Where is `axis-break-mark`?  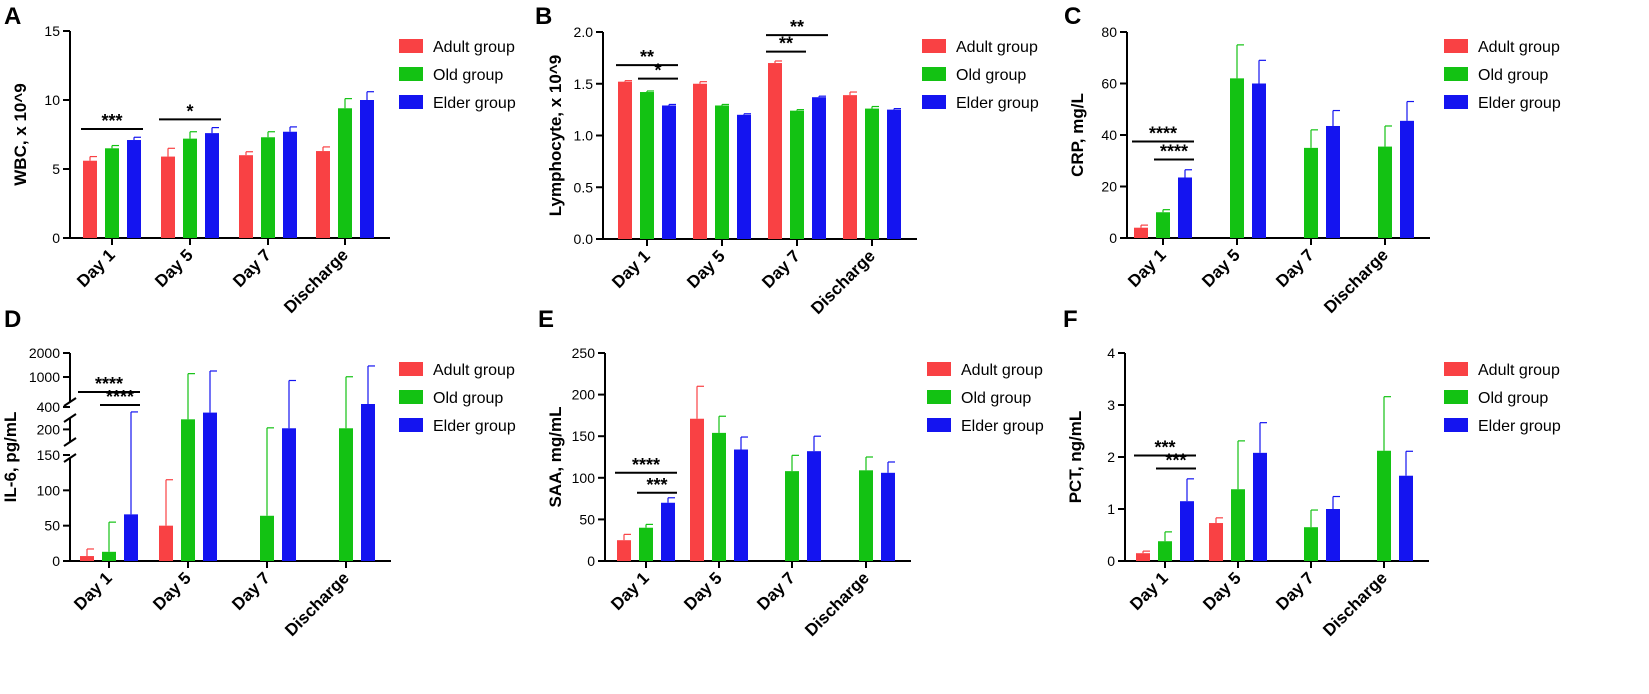
axis-break-mark is located at coordinates (70, 442).